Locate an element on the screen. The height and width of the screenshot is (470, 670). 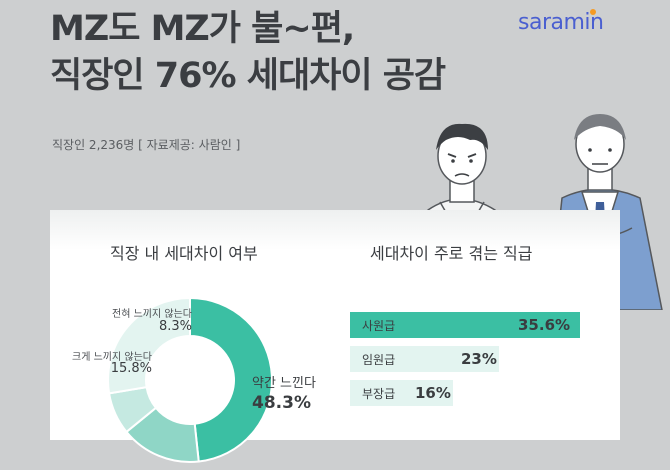
bar-label: 부장급 is located at coordinates (379, 394).